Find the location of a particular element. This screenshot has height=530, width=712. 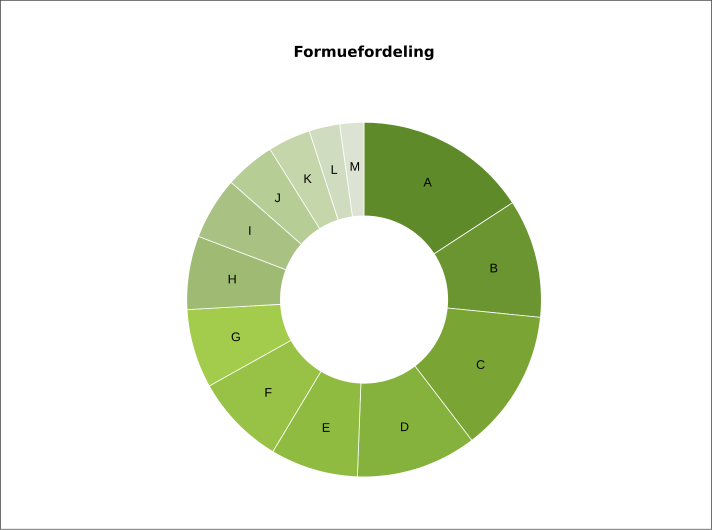

slice-label: G is located at coordinates (236, 337).